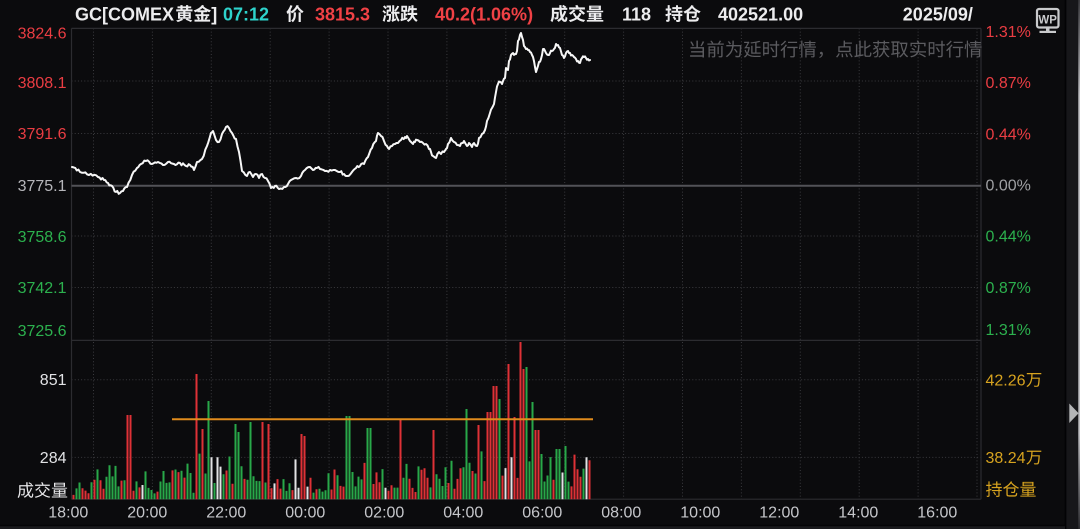 This screenshot has width=1080, height=529. Describe the element at coordinates (463, 513) in the screenshot. I see `svg-text: 04:00` at that location.